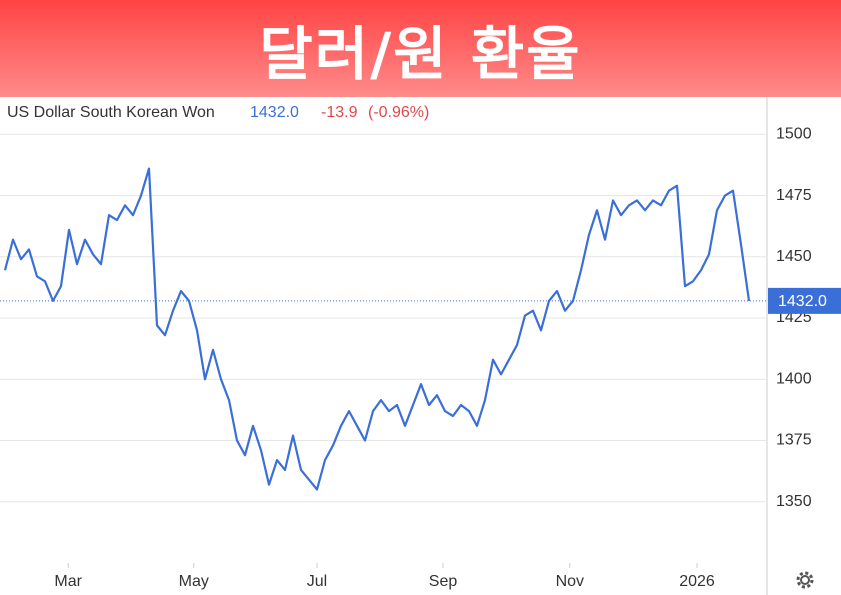  I want to click on x-tick-label: Sep, so click(443, 581).